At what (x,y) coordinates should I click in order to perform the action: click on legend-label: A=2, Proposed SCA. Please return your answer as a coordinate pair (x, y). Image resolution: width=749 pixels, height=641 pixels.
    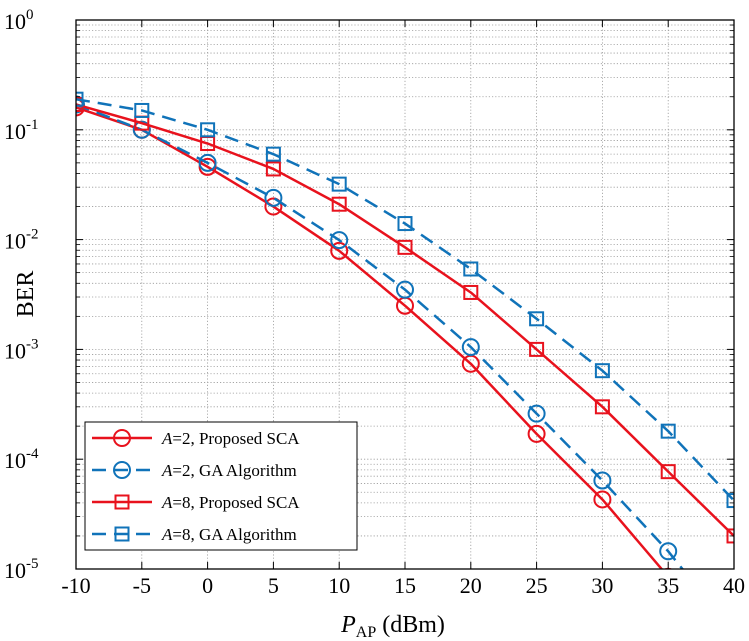
    Looking at the image, I should click on (230, 438).